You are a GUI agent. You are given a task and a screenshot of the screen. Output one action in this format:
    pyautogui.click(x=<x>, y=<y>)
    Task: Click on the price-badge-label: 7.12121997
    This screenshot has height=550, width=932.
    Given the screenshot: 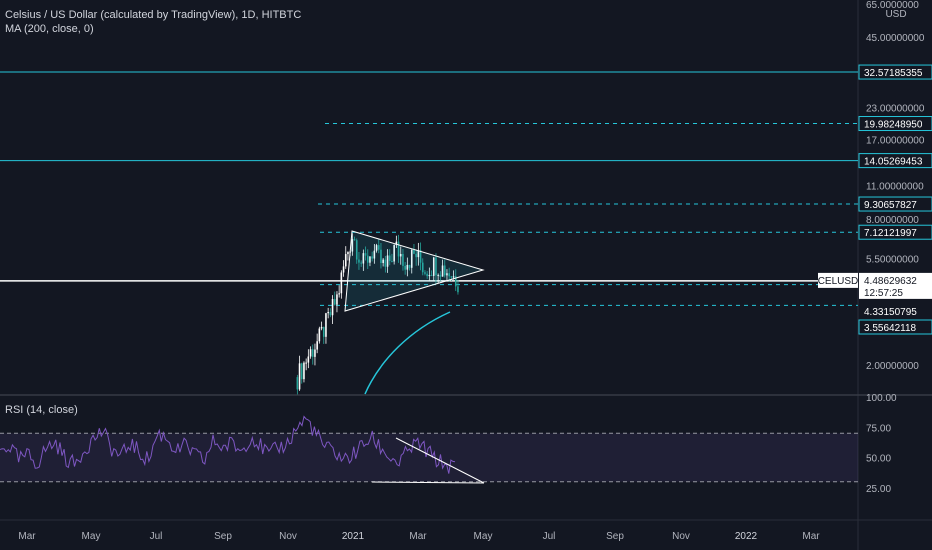 What is the action you would take?
    pyautogui.click(x=890, y=233)
    